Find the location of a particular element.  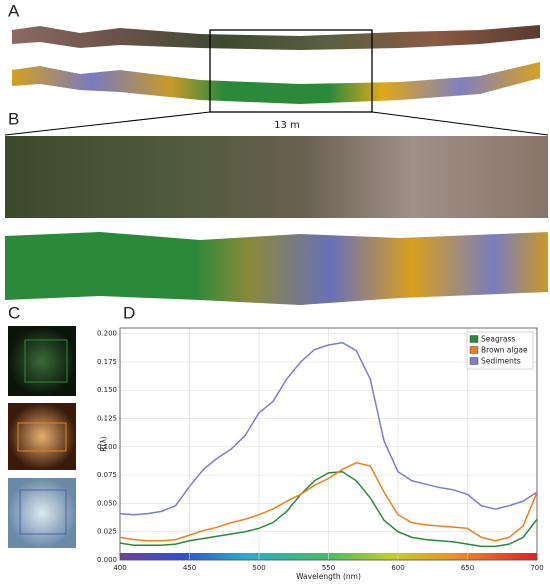

y-tick-label: 0.200 is located at coordinates (107, 334).